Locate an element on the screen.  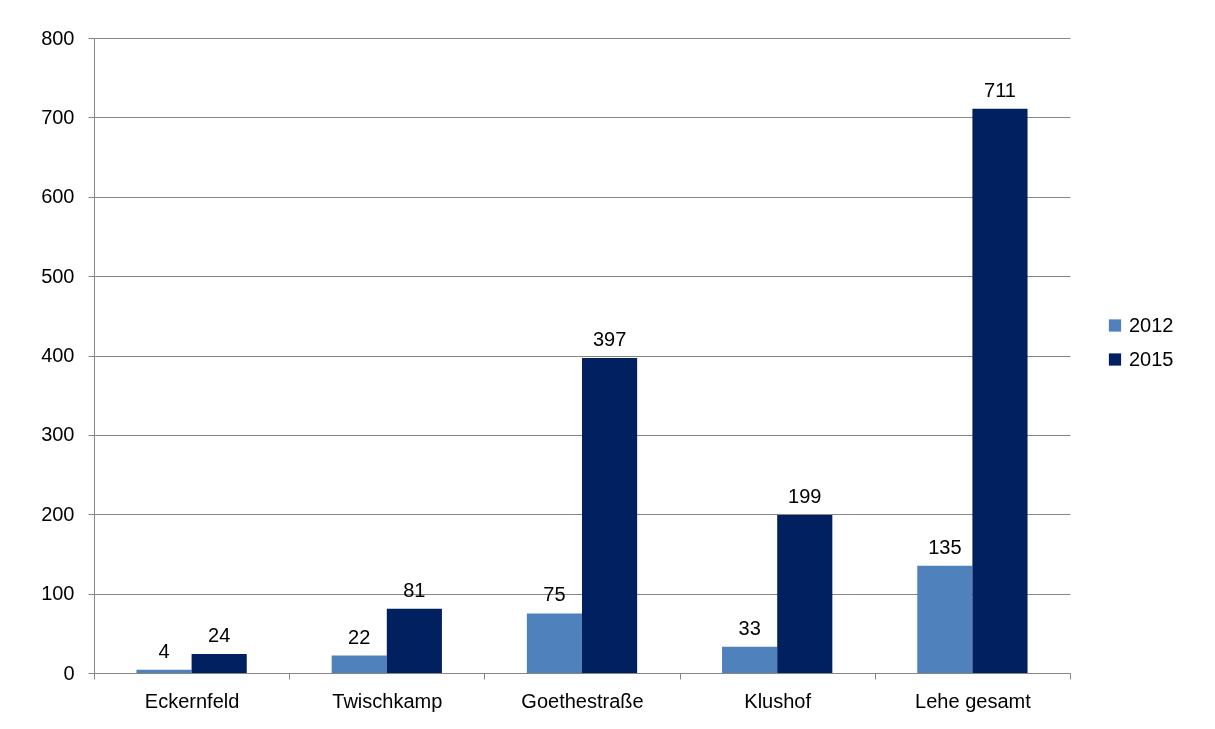
data-label: 711 is located at coordinates (1000, 89).